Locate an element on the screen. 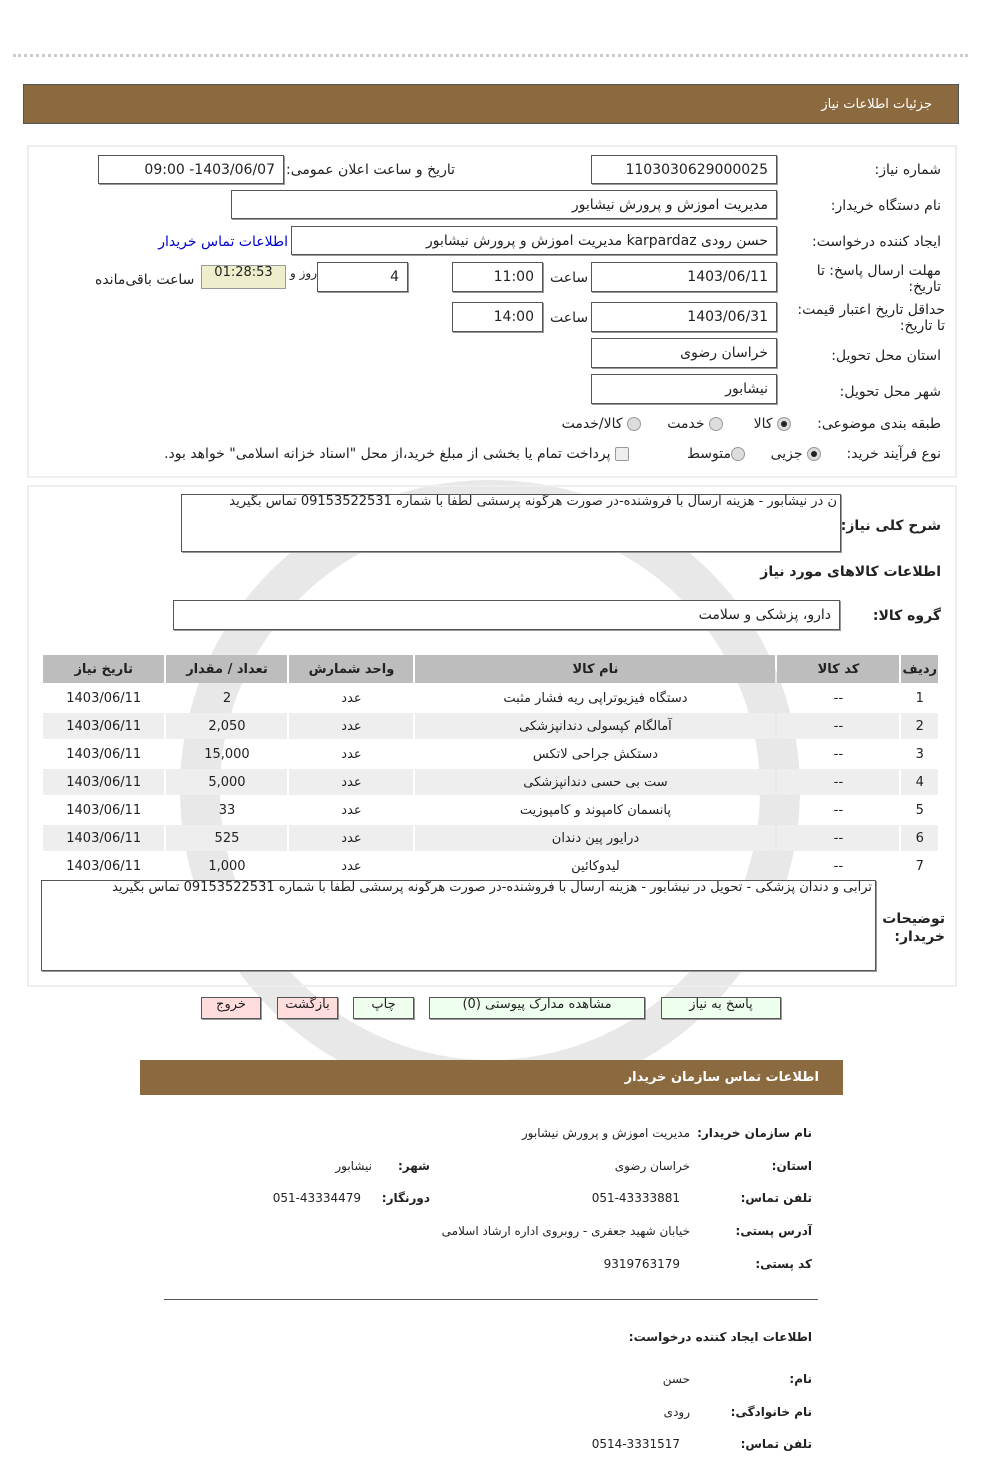  contact-city-value: نیشابور is located at coordinates (353, 1166).